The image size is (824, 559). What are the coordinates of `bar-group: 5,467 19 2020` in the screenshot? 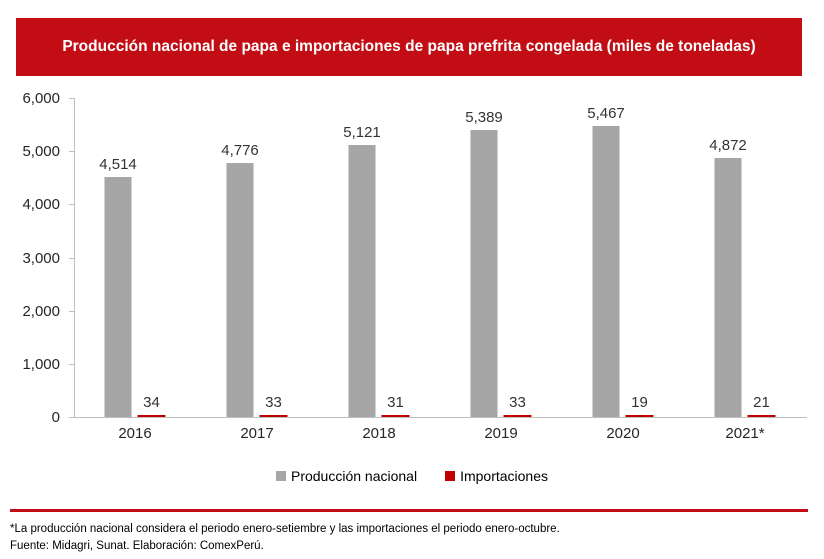 It's located at (623, 270).